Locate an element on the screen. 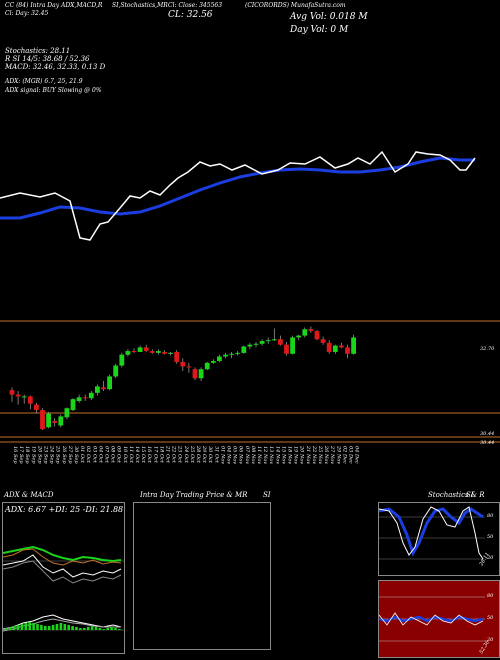 This screenshot has width=500, height=660. date-tick-label: 29 Oct is located at coordinates (204, 454).